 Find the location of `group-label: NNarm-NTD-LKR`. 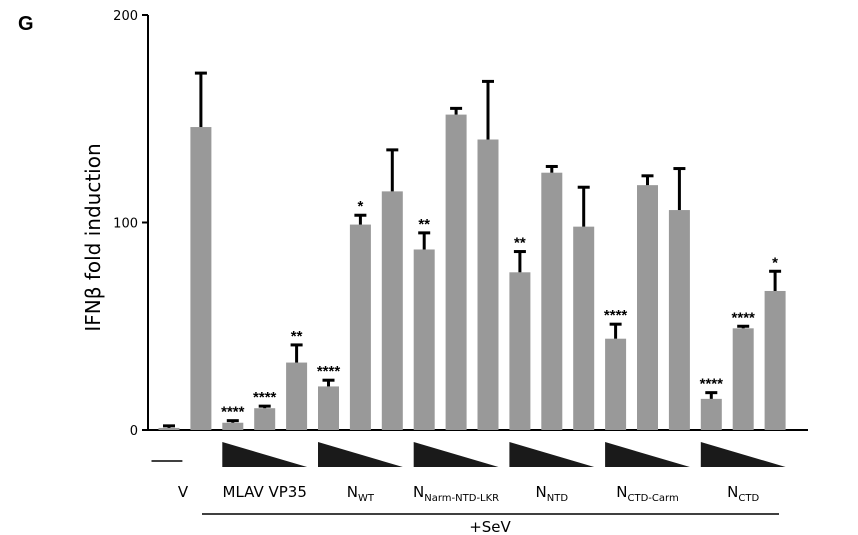

group-label: NNarm-NTD-LKR is located at coordinates (456, 493).